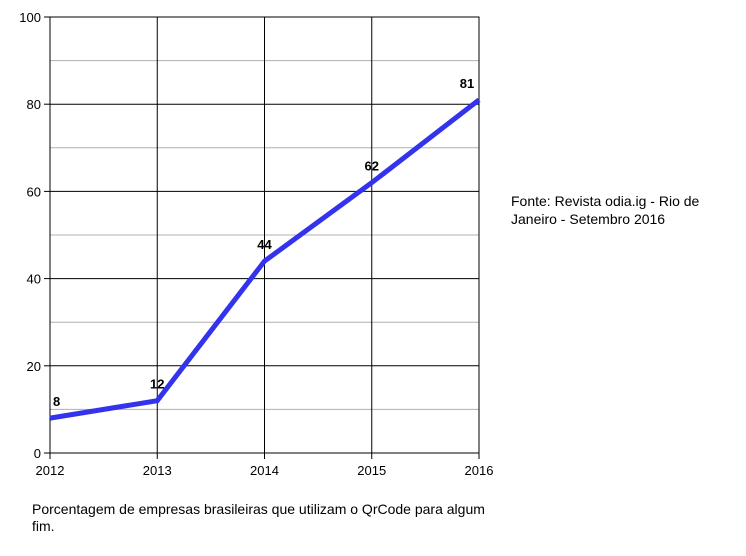  What do you see at coordinates (56, 401) in the screenshot?
I see `data-label: 8` at bounding box center [56, 401].